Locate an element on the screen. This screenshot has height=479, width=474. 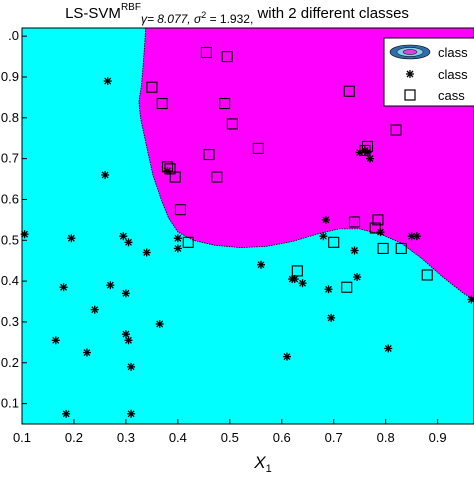
x-axis-label: X1 is located at coordinates (262, 463).